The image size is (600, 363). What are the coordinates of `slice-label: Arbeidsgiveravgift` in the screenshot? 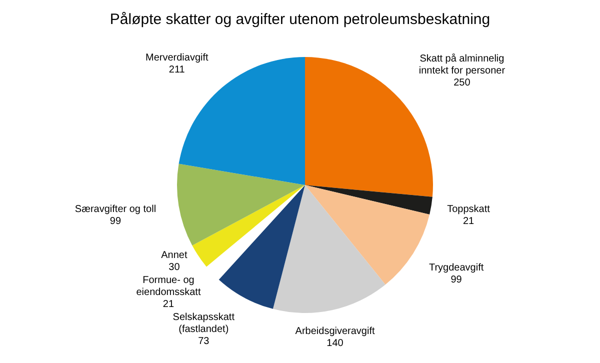 It's located at (335, 331).